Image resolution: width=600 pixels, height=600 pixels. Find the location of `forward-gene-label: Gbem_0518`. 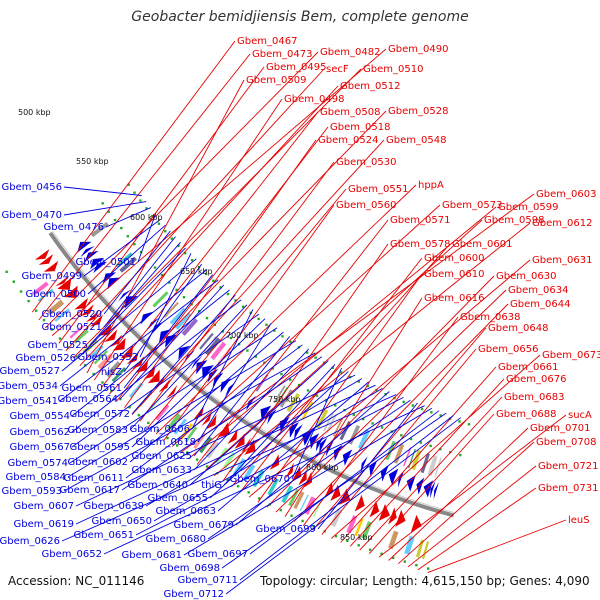

forward-gene-label: Gbem_0518 is located at coordinates (360, 127).